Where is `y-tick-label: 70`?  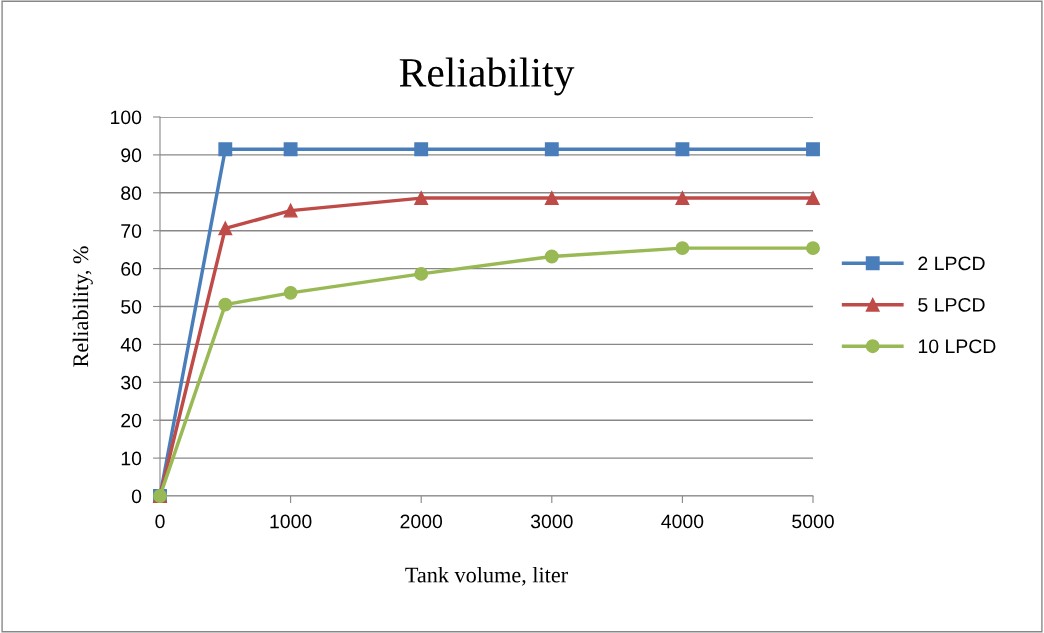 y-tick-label: 70 is located at coordinates (131, 231).